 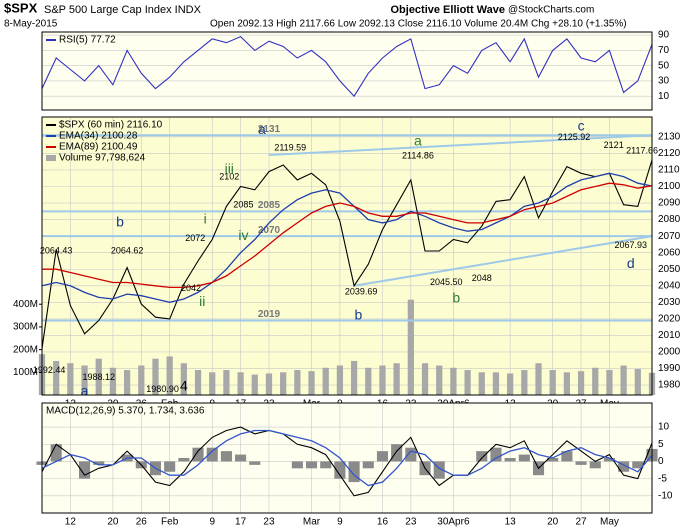 I want to click on series-line, so click(x=347, y=66).